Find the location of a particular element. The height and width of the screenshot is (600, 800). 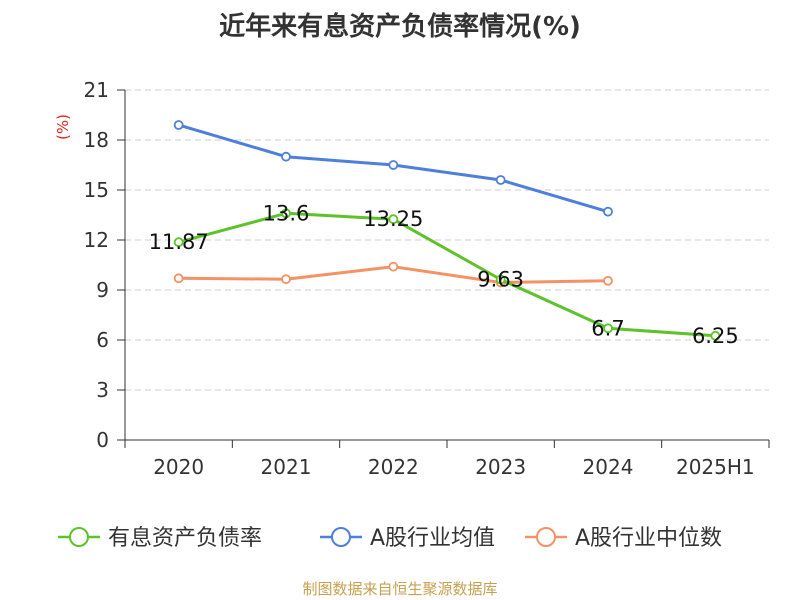

y-tick-label: 21 is located at coordinates (96, 90).